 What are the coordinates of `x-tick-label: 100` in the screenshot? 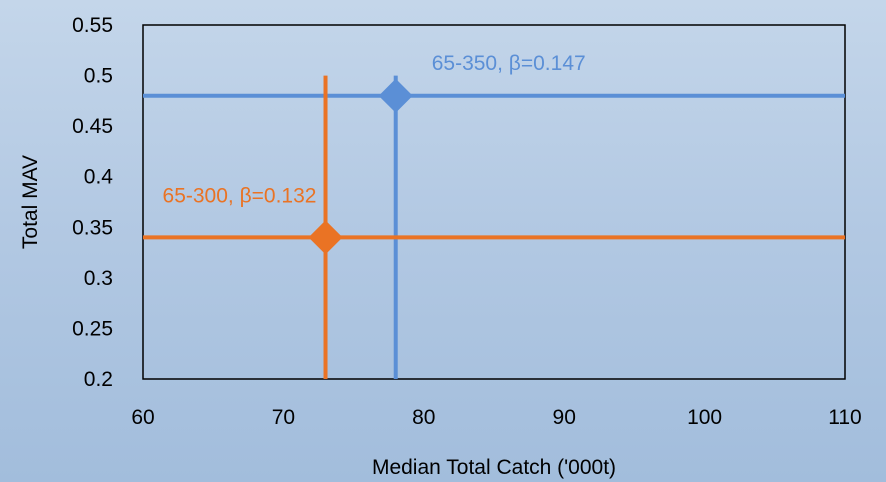 It's located at (704, 417).